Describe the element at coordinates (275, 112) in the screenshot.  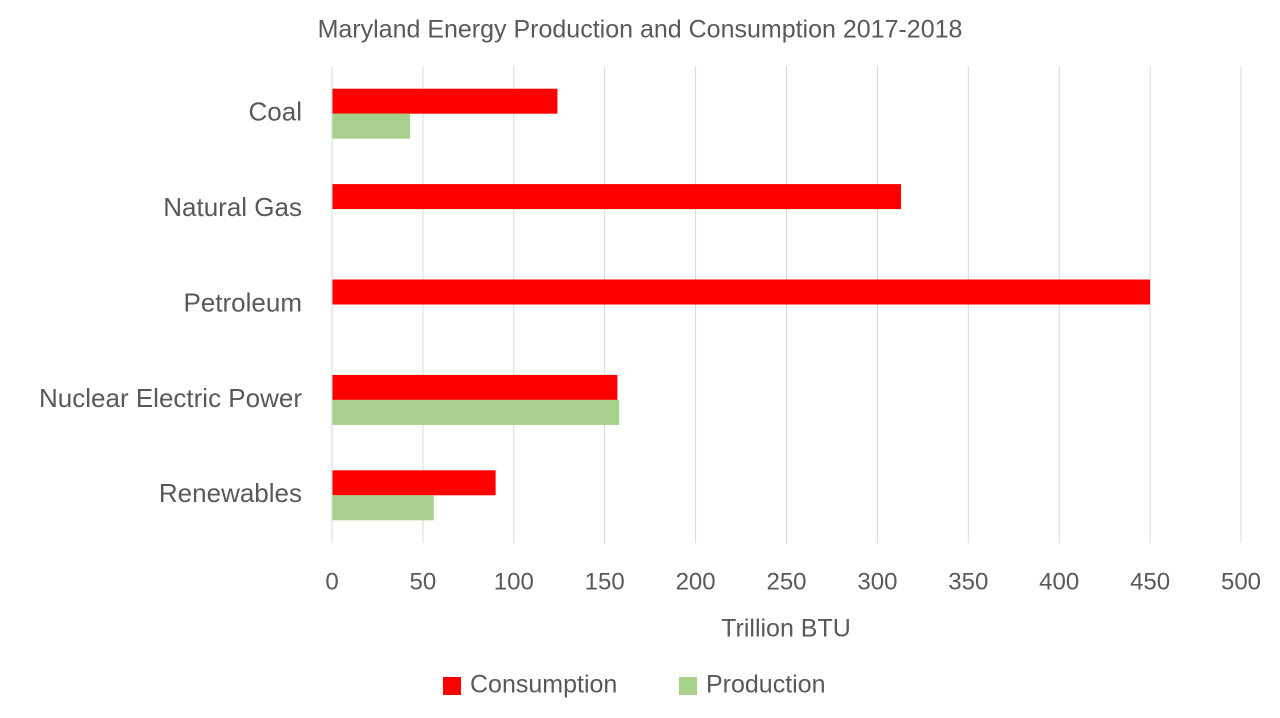
I see `y-tick-label: Coal` at that location.